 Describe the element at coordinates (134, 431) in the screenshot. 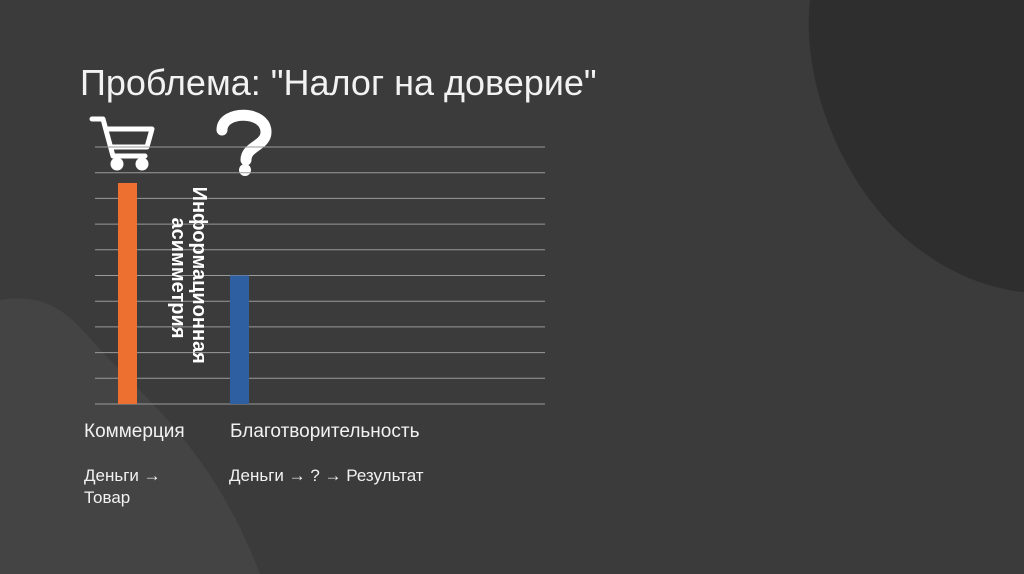

I see `category-label: Коммерция` at that location.